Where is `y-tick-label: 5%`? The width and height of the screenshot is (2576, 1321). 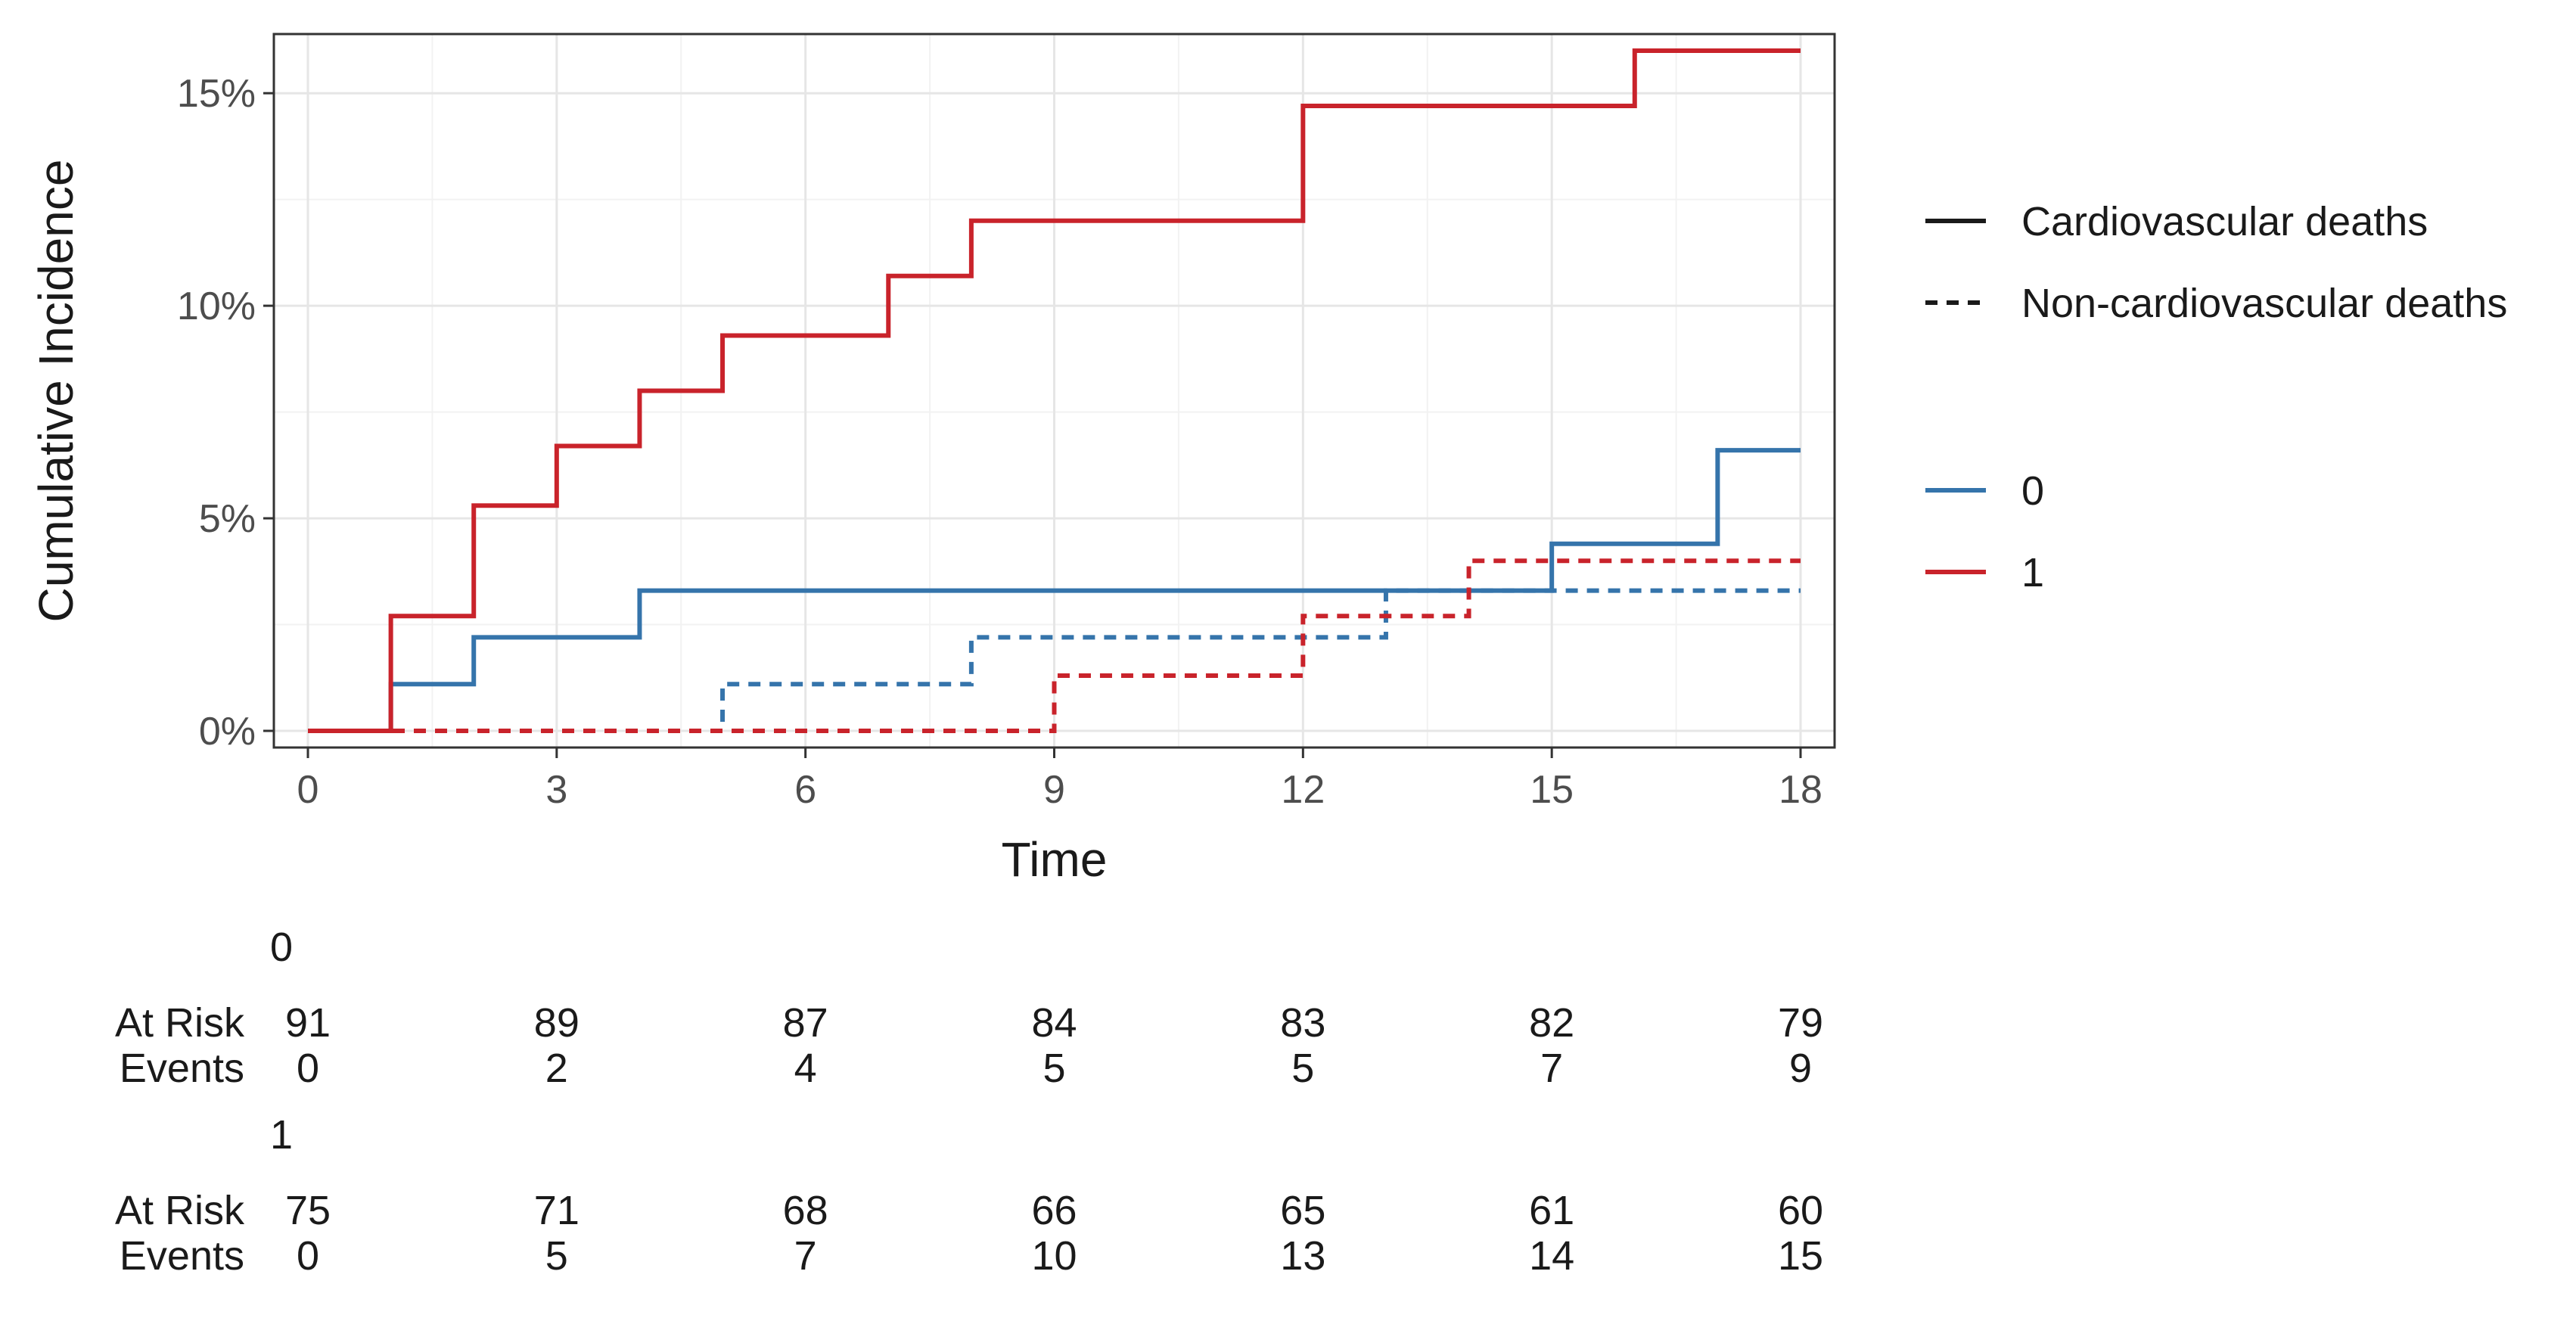
y-tick-label: 5% is located at coordinates (227, 519).